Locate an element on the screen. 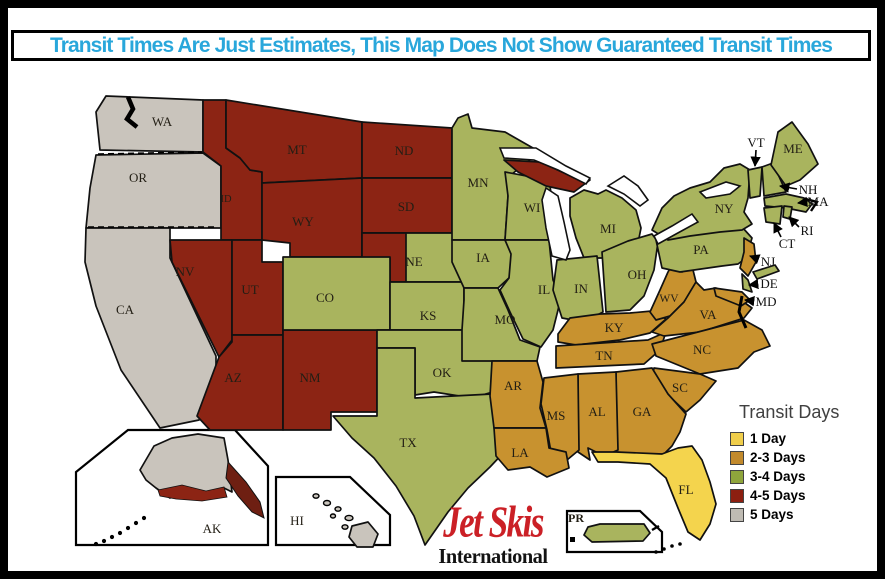 This screenshot has height=579, width=885. state-fl is located at coordinates (654, 493).